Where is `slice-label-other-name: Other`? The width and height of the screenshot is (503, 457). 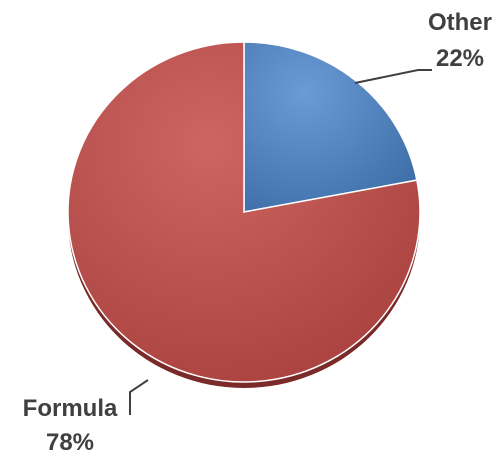 slice-label-other-name: Other is located at coordinates (460, 22).